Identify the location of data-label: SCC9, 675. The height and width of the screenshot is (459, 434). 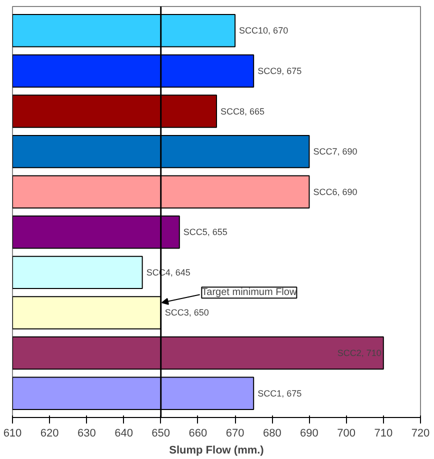
(280, 71).